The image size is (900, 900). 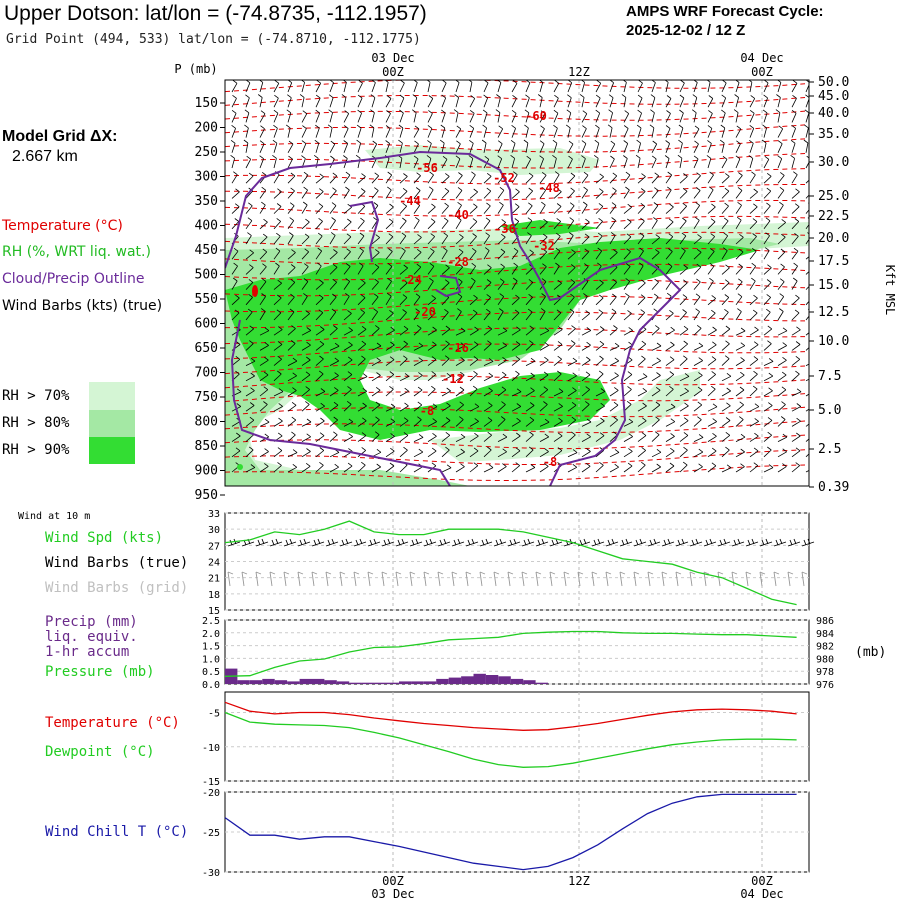 I want to click on precip-label: Precip (mm), so click(x=91, y=622).